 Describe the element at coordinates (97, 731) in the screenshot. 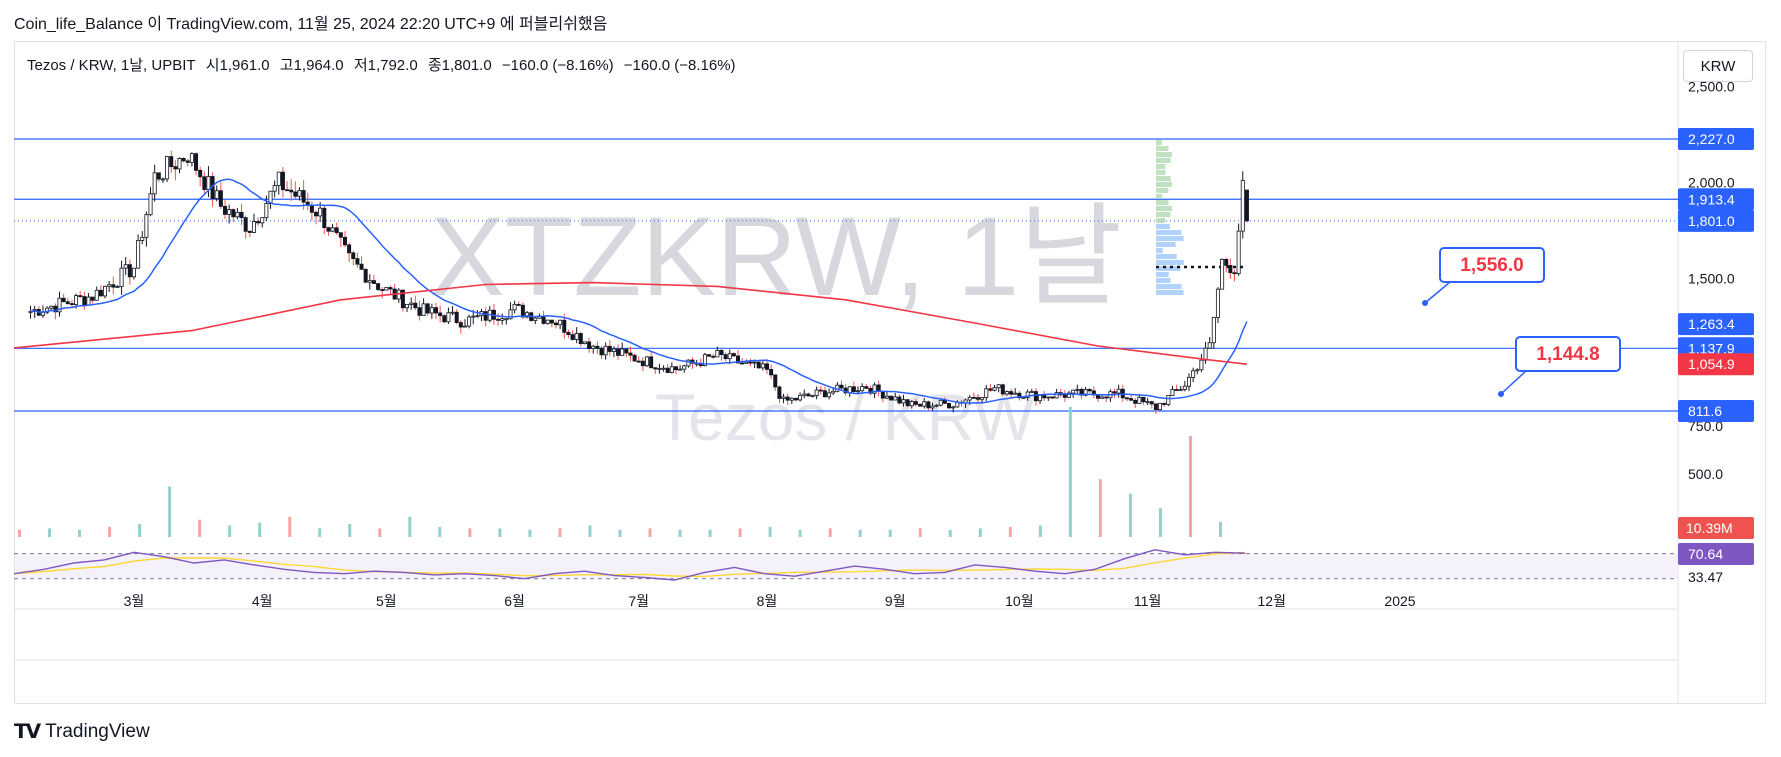

I see `footer-logo-text: TradingView` at that location.